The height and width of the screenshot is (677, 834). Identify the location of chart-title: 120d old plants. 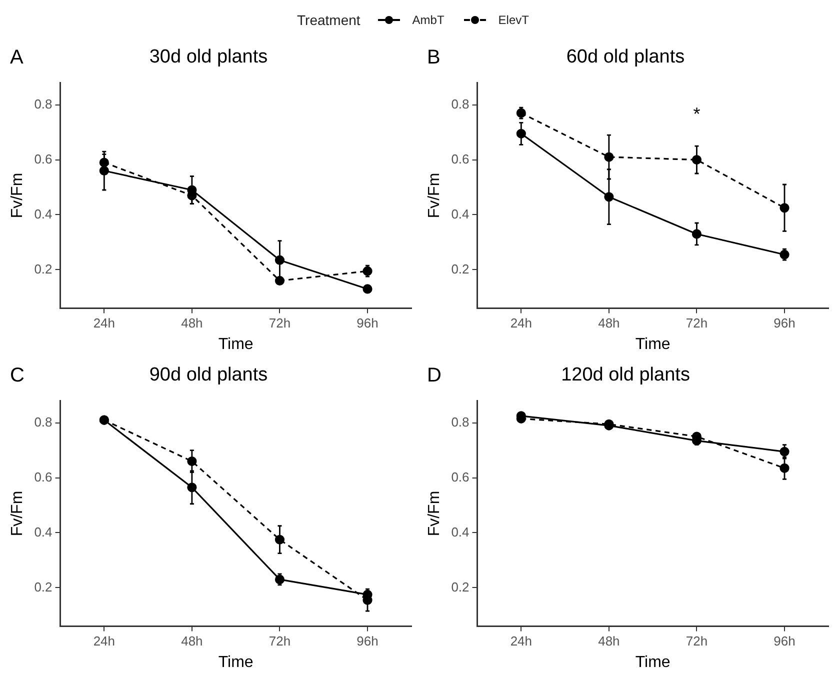
(625, 375).